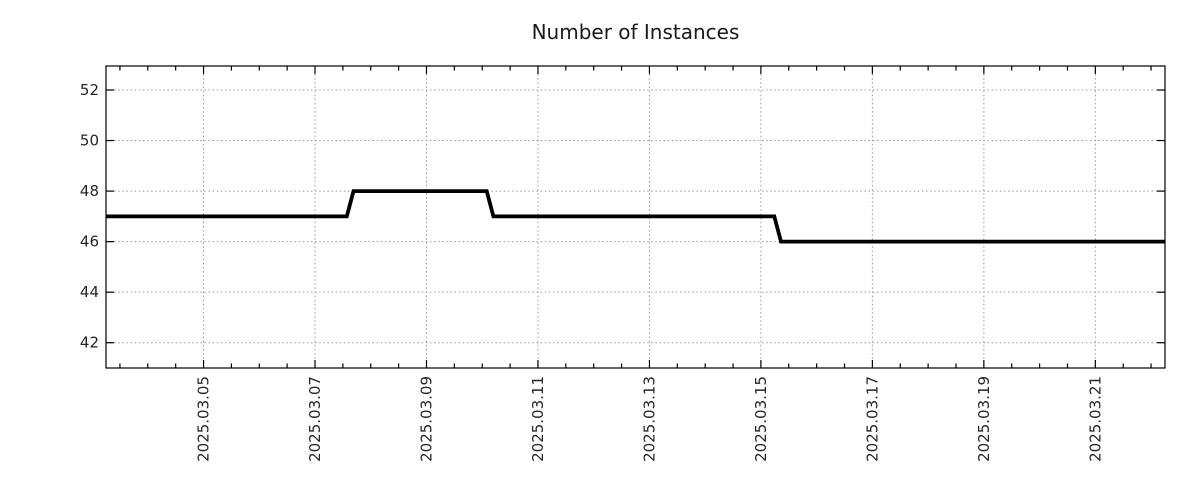  Describe the element at coordinates (89, 292) in the screenshot. I see `y-tick-label: 44` at that location.